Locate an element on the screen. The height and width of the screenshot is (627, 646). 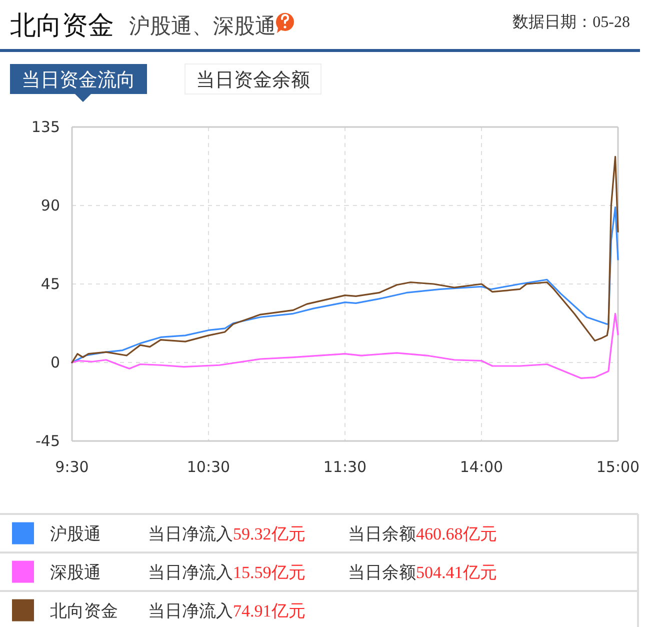
y-tick-label: -45 is located at coordinates (48, 441).